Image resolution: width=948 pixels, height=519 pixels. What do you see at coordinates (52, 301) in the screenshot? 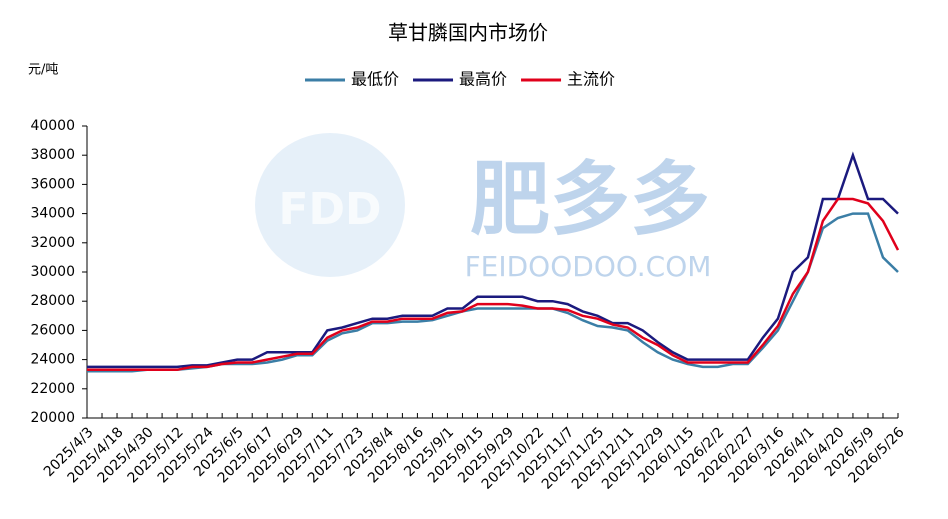
I see `y-tick-label: 28000` at bounding box center [52, 301].